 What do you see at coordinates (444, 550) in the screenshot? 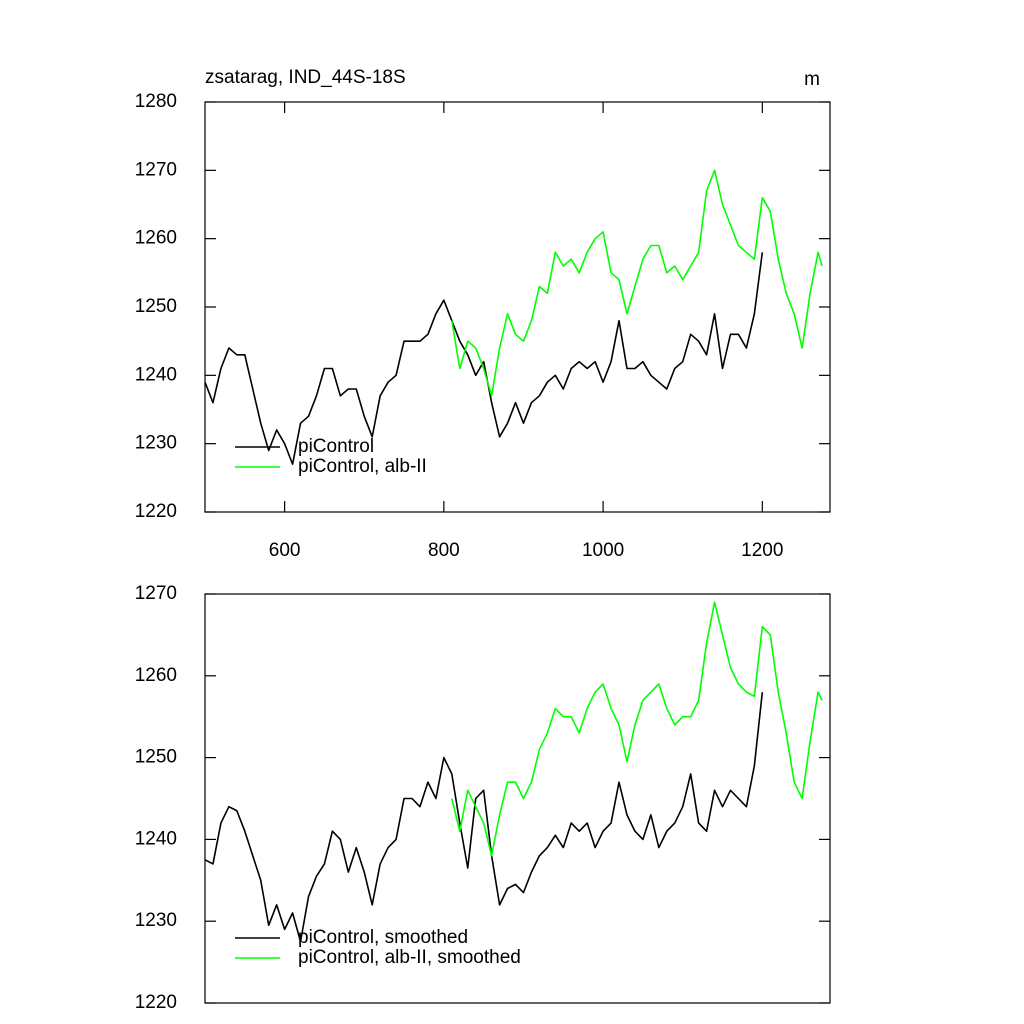
I see `x-tick-label: 800` at bounding box center [444, 550].